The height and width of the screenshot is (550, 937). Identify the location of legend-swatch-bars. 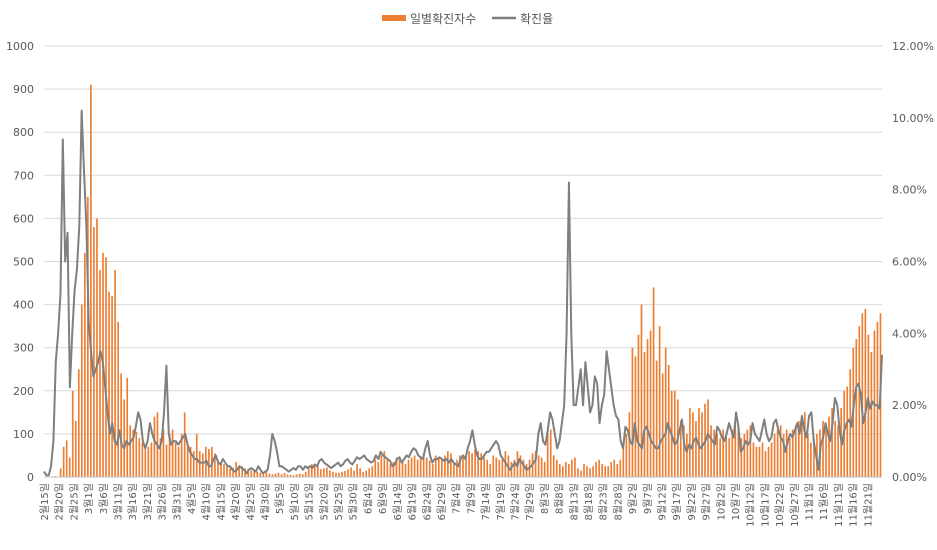
(394, 18).